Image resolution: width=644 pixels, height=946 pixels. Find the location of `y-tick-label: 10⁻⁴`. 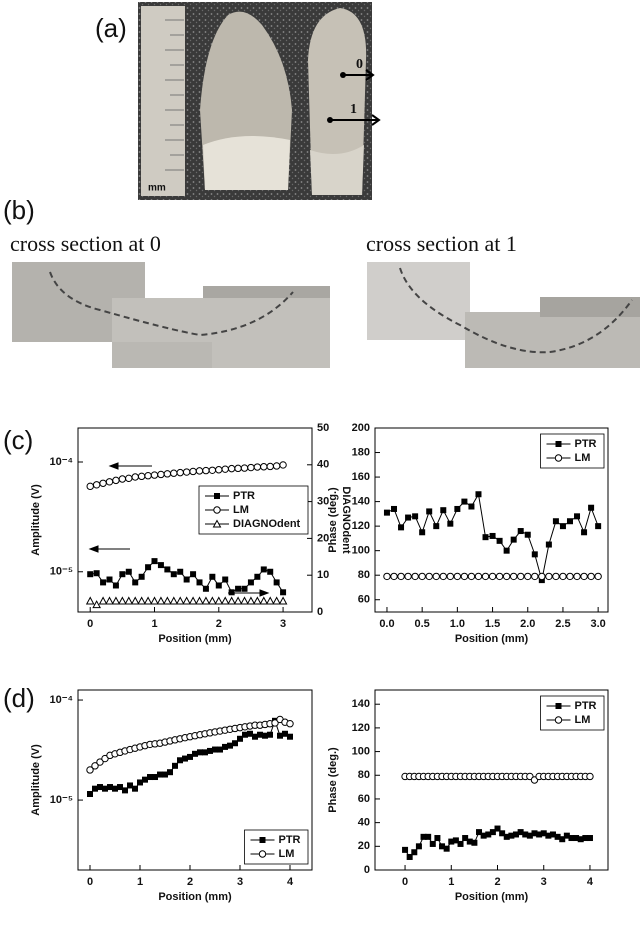

y-tick-label: 10⁻⁴ is located at coordinates (61, 462).